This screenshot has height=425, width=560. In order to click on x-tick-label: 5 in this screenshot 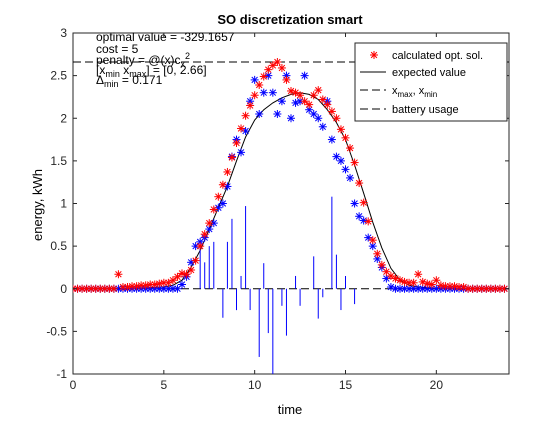, I will do `click(163, 385)`.